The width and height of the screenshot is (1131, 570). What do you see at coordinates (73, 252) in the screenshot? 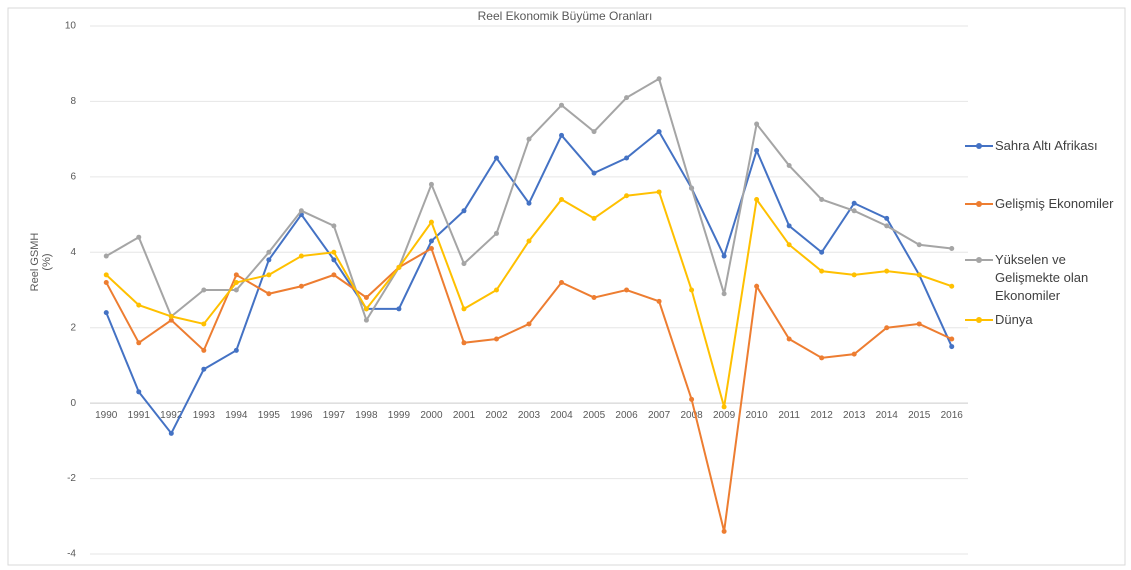
I see `y-tick-label: 4` at bounding box center [73, 252].